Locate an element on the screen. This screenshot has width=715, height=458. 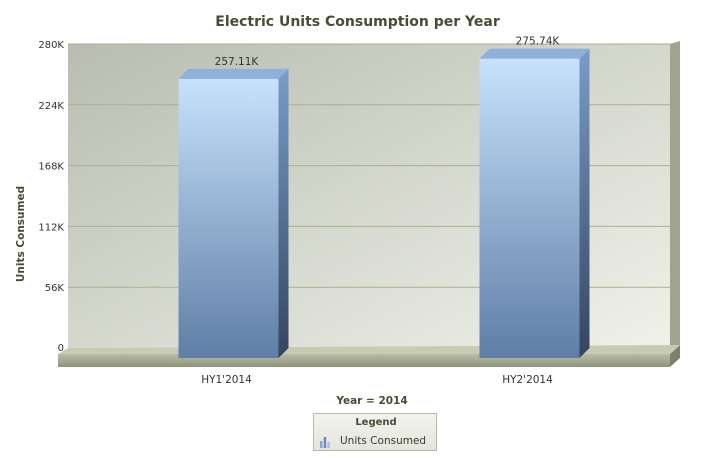
x-tick-label: HY2'2014 is located at coordinates (527, 380).